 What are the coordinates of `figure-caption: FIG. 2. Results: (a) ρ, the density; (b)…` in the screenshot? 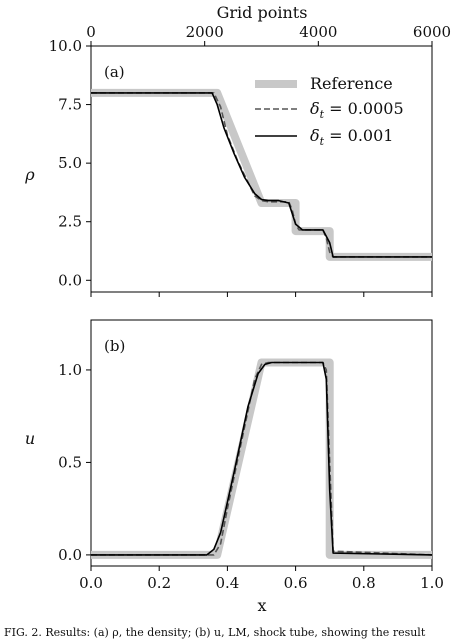 It's located at (215, 632).